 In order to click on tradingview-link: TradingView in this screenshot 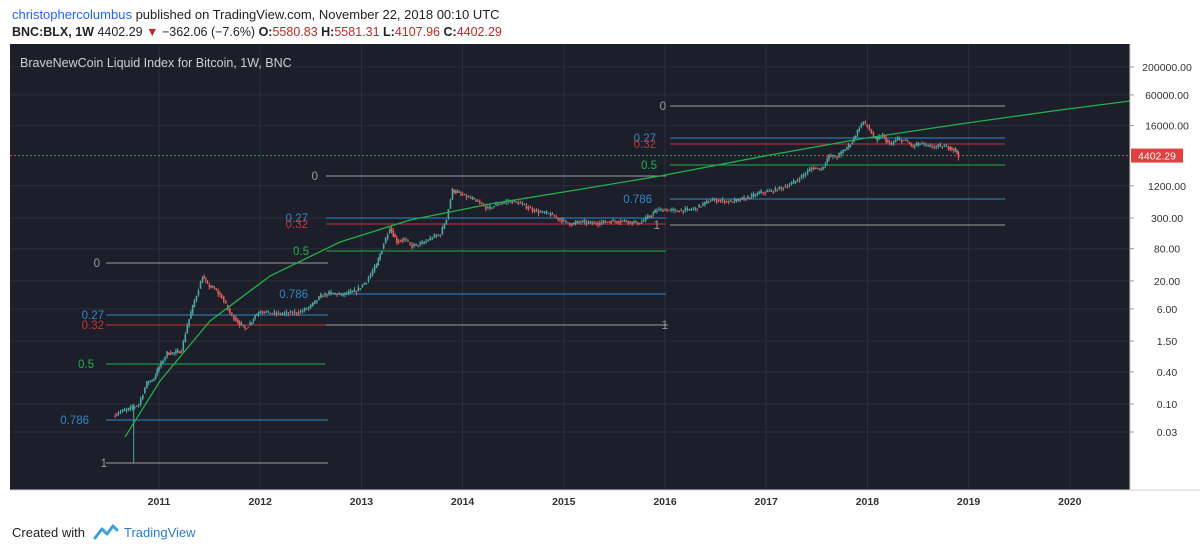, I will do `click(160, 532)`.